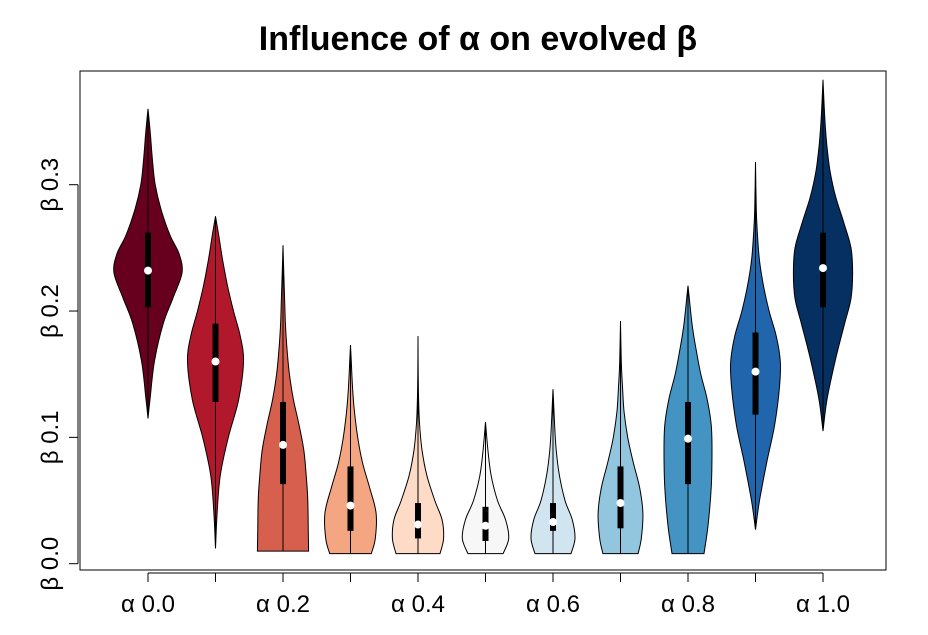  I want to click on violin-alpha-0.2, so click(283, 398).